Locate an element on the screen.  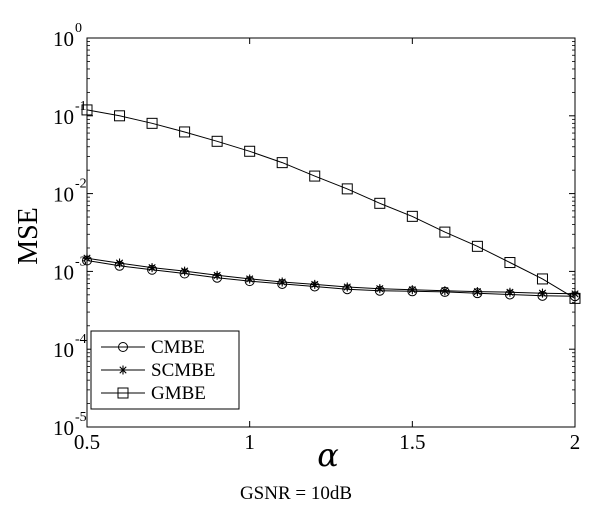
series-line-scmbe is located at coordinates (331, 276).